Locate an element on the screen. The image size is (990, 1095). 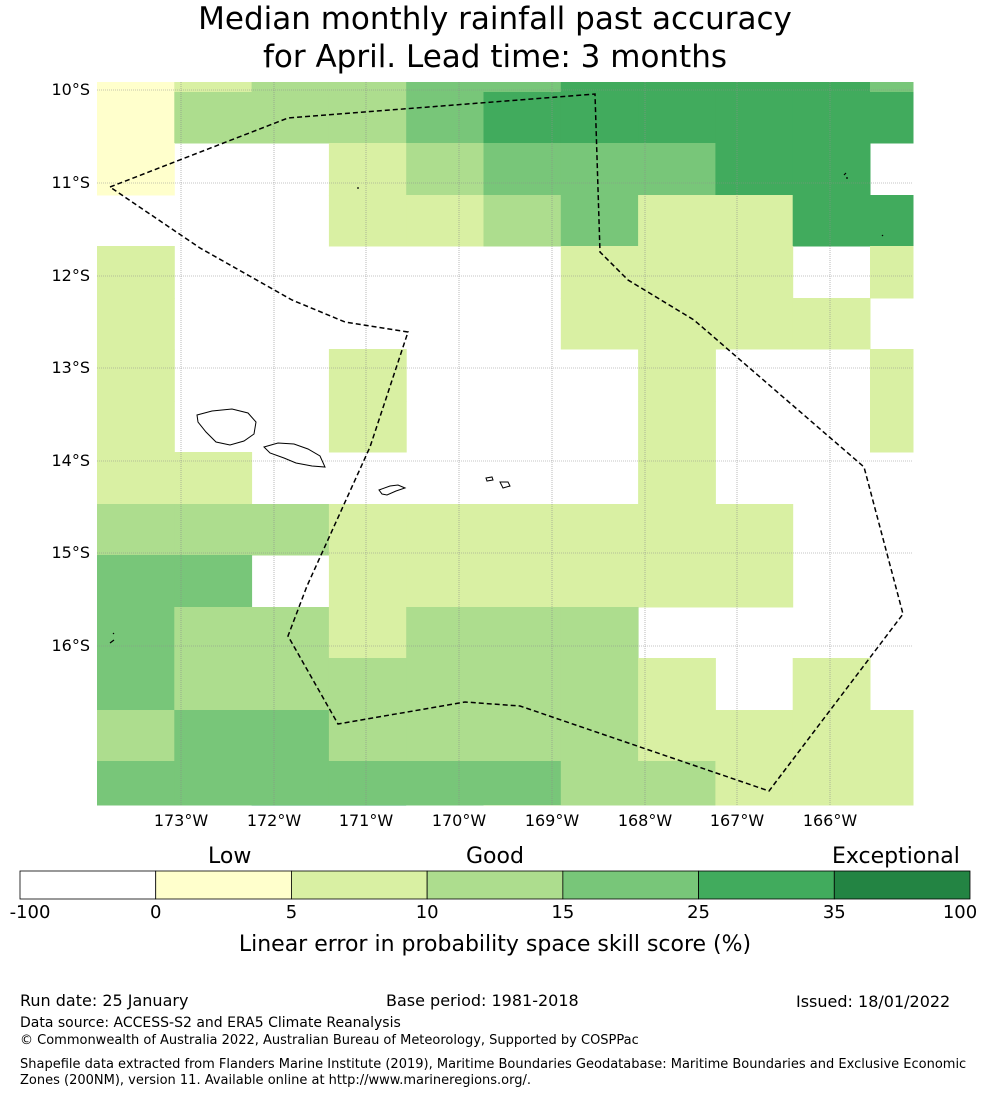
issued-date: Issued: 18/01/2022 is located at coordinates (873, 1001).